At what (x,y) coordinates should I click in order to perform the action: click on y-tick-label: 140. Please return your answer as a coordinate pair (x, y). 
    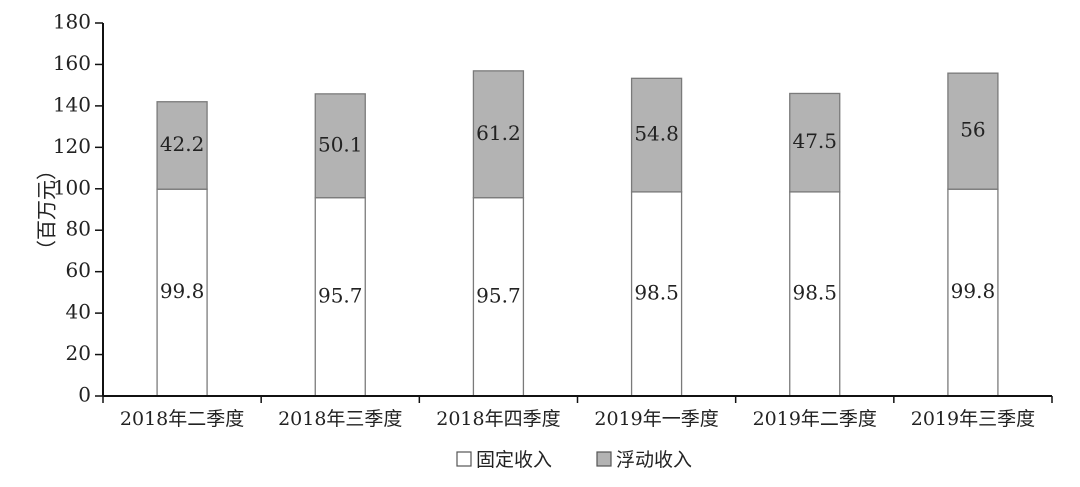
    Looking at the image, I should click on (72, 104).